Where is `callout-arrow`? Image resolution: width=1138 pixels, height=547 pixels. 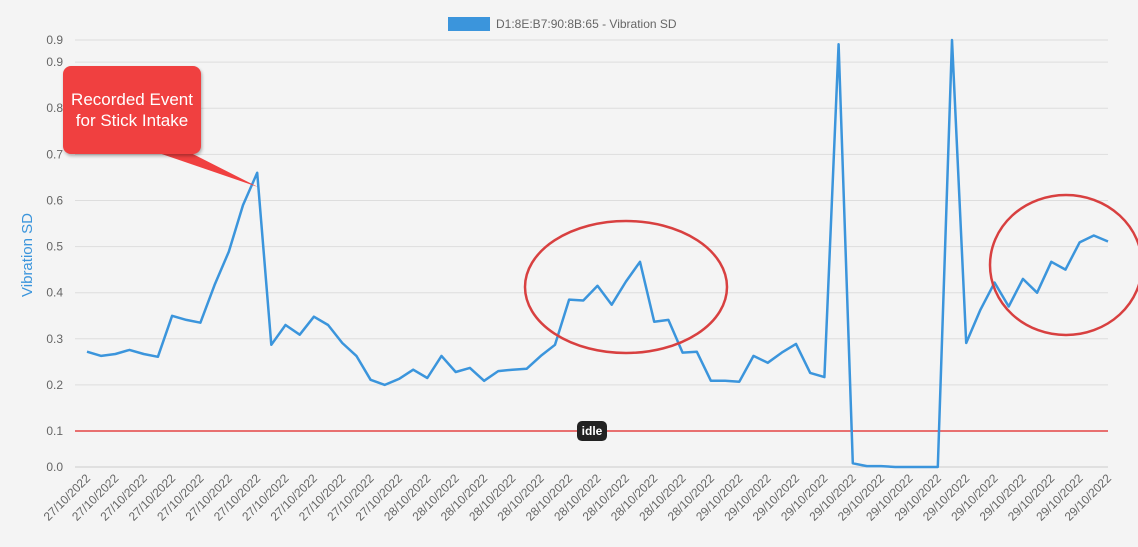 callout-arrow is located at coordinates (204, 168).